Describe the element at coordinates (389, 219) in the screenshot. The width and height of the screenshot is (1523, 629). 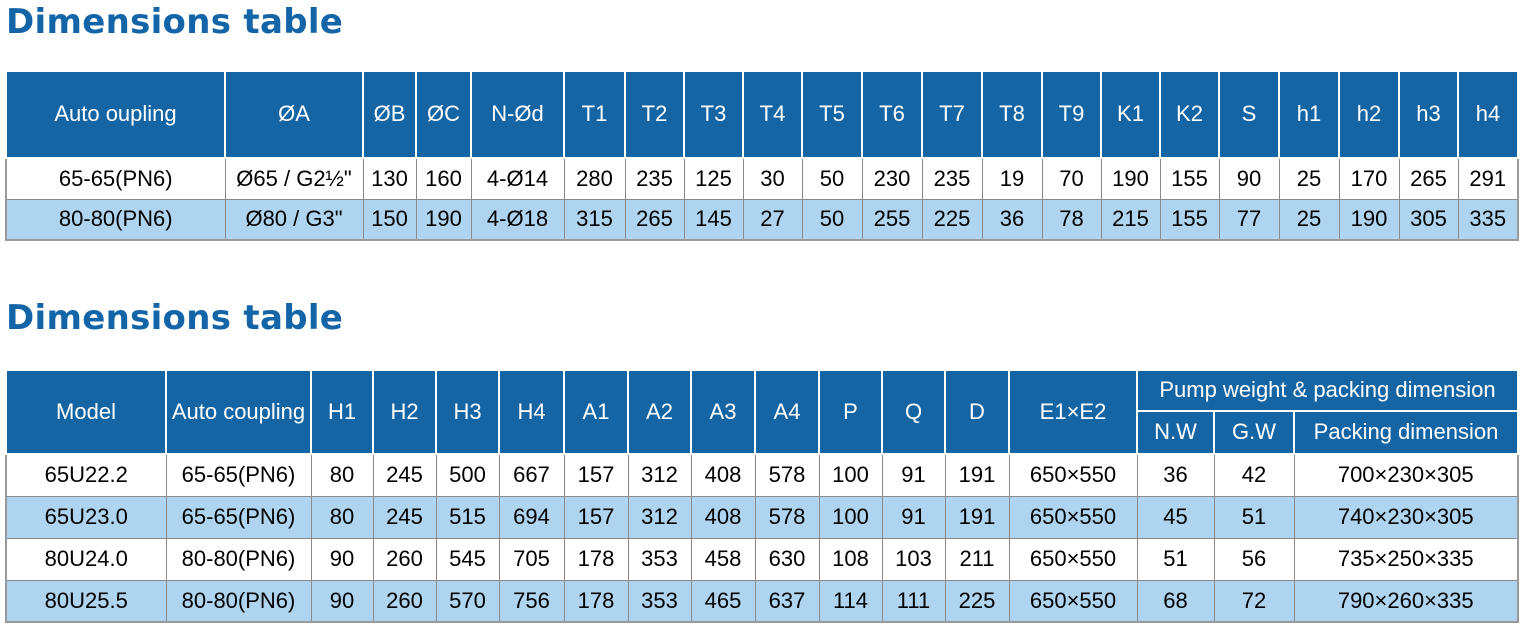
I see `cell: 150` at that location.